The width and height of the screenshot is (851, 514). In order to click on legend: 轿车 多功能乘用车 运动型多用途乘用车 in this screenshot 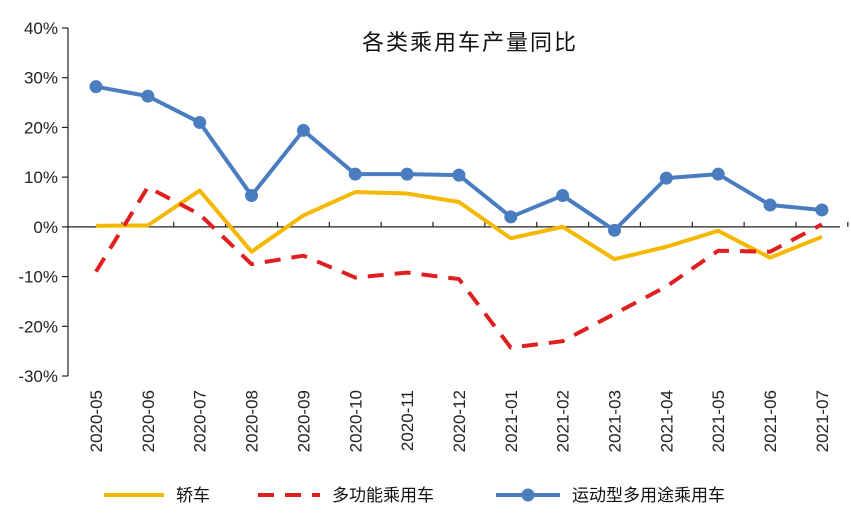, I will do `click(414, 496)`.